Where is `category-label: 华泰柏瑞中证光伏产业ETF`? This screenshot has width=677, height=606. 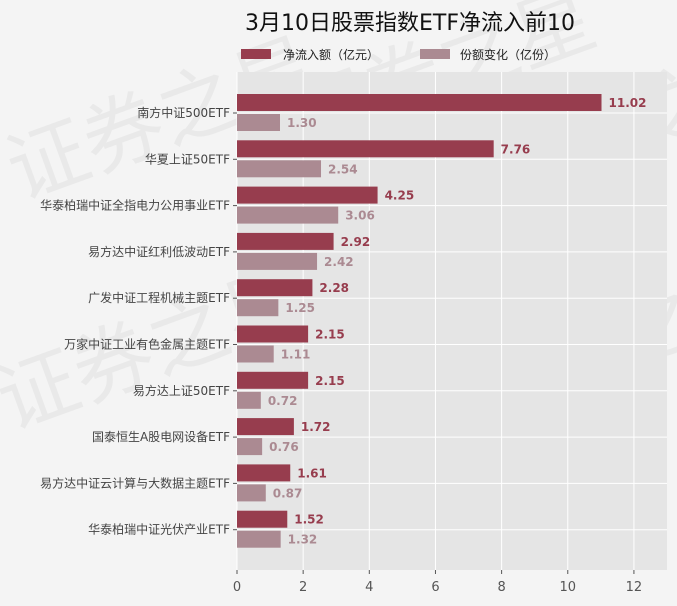
category-label: 华泰柏瑞中证光伏产业ETF is located at coordinates (159, 529).